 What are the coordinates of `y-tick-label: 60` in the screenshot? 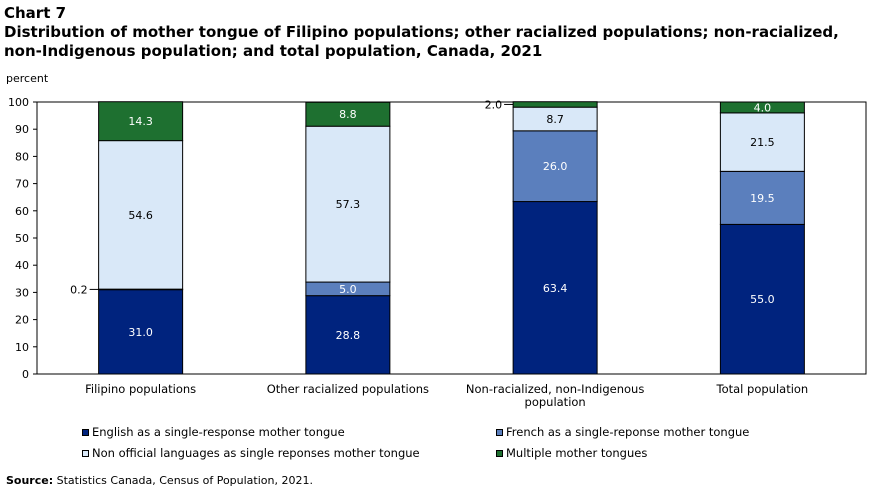 It's located at (22, 211).